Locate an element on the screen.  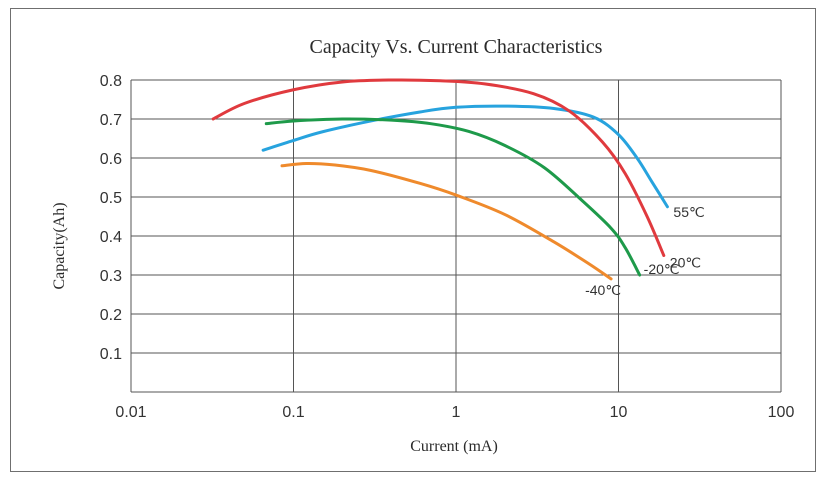
chart-title: Capacity Vs. Current Characteristics is located at coordinates (456, 47).